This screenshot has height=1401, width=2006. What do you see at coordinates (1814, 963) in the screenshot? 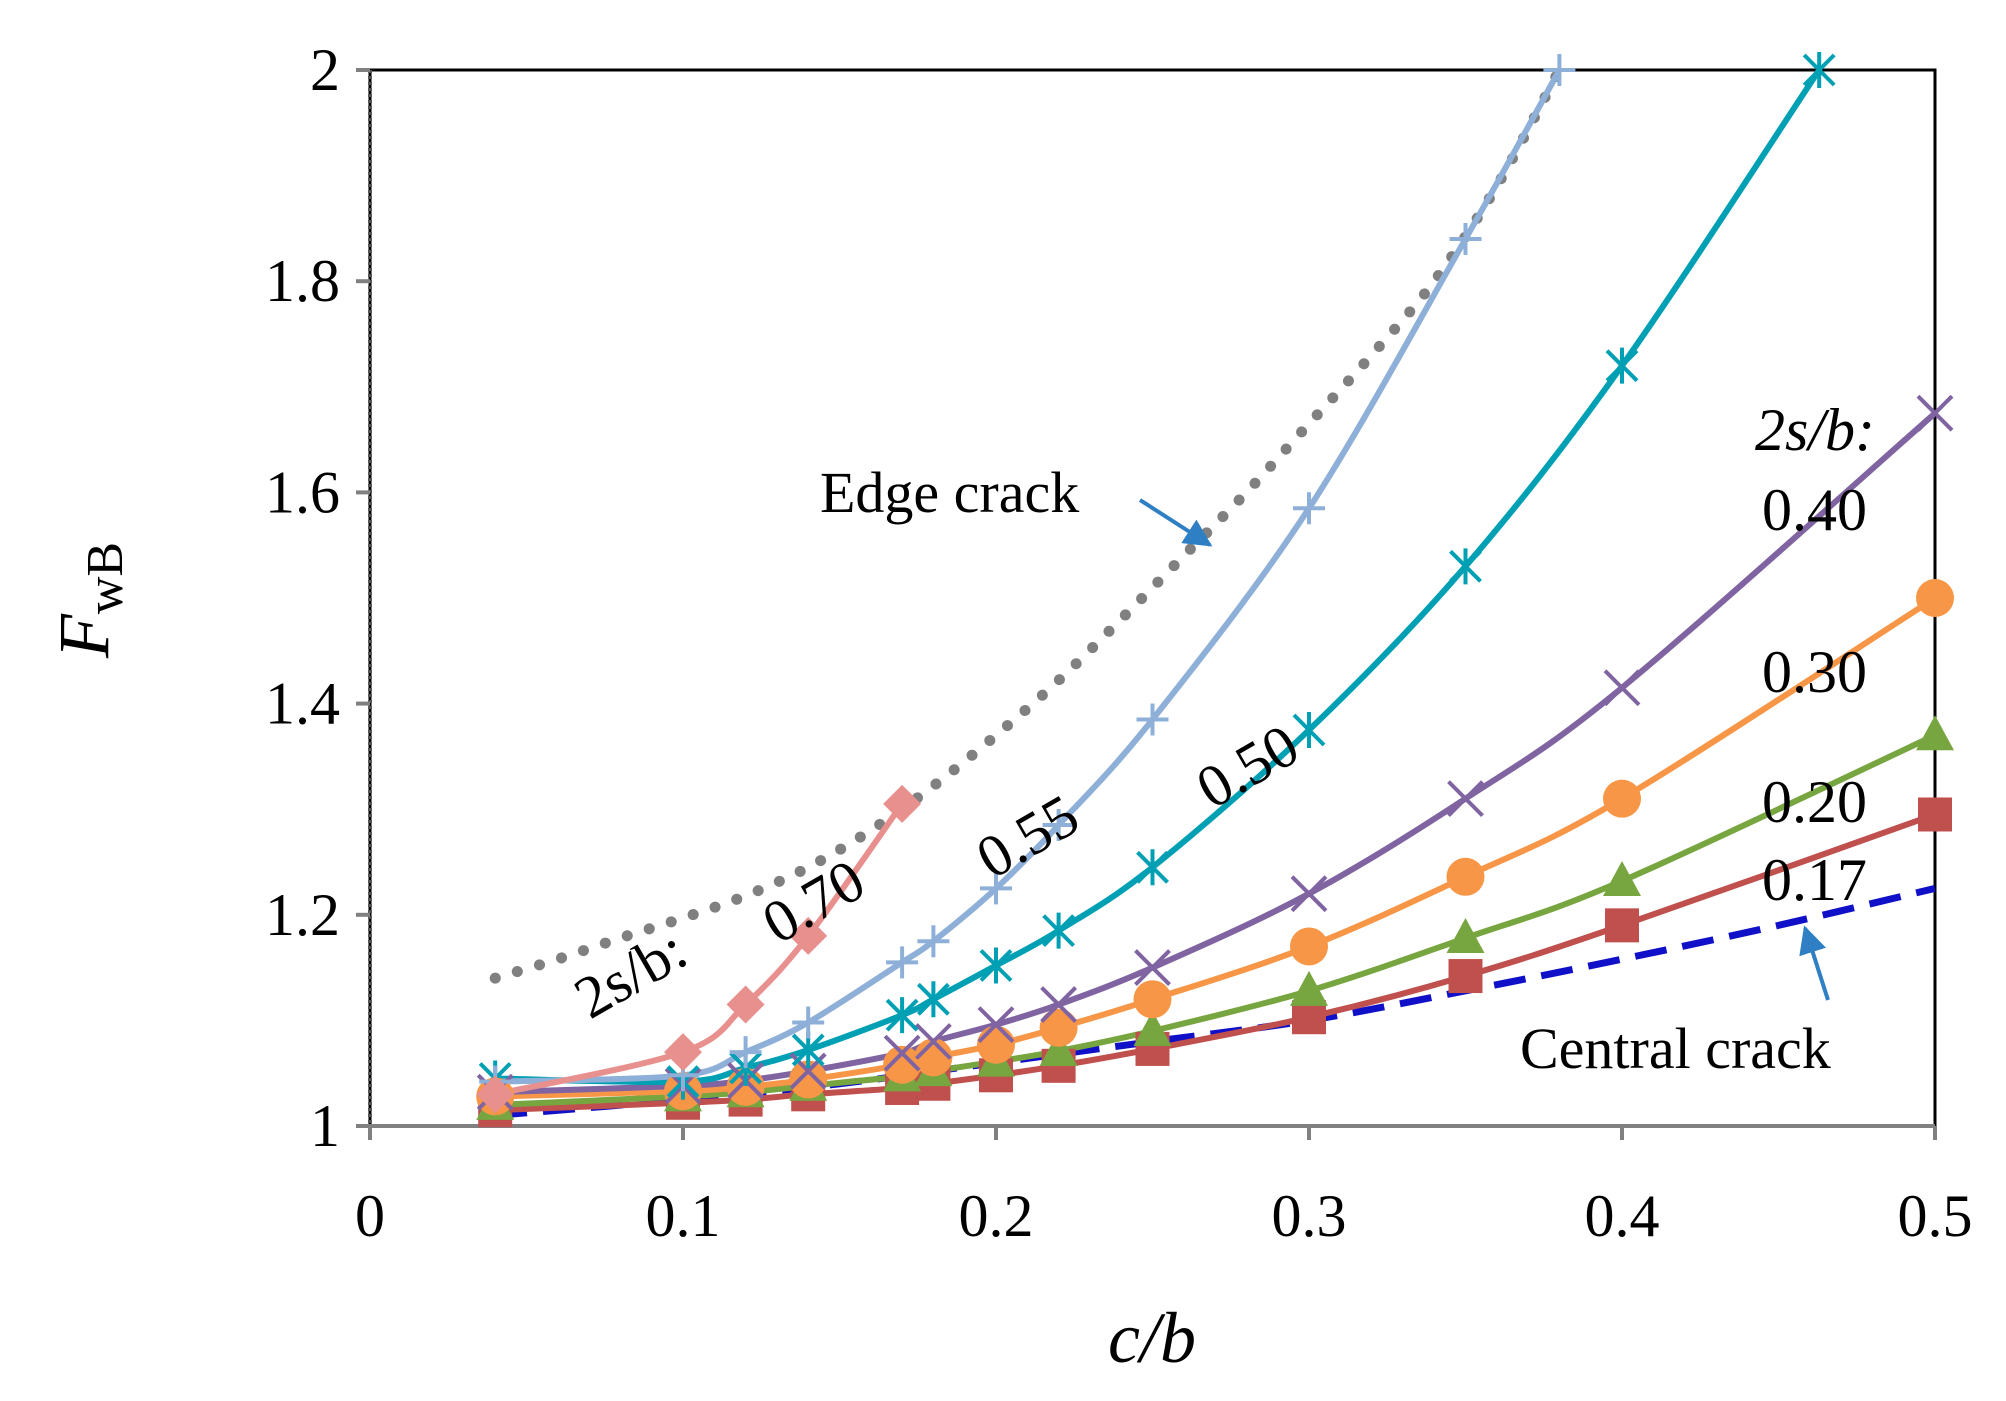
I see `central-crack-arrow` at bounding box center [1814, 963].